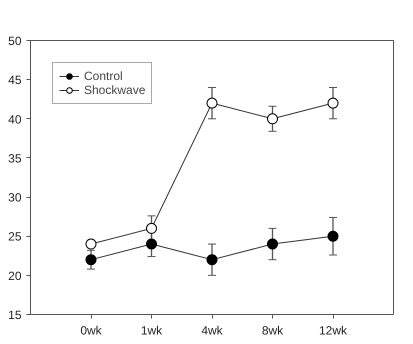 The width and height of the screenshot is (413, 344). Describe the element at coordinates (15, 315) in the screenshot. I see `y-tick-label: 15` at that location.